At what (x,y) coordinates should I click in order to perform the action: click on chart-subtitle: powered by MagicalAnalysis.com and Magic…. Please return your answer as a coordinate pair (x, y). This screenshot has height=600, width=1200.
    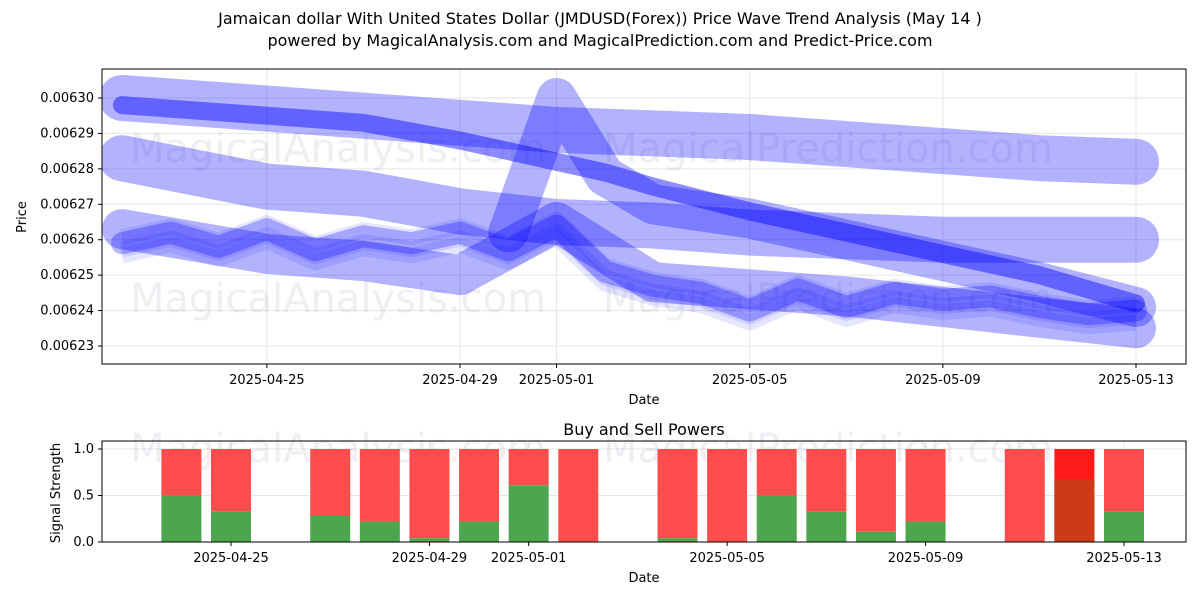
    Looking at the image, I should click on (600, 40).